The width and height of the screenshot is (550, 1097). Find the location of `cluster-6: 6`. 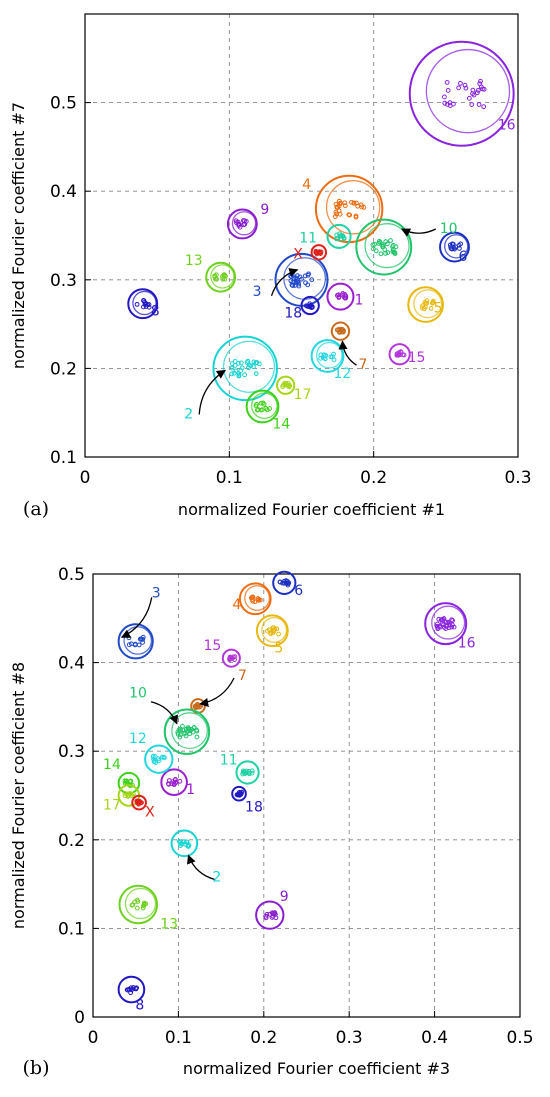

cluster-6: 6 is located at coordinates (287, 584).